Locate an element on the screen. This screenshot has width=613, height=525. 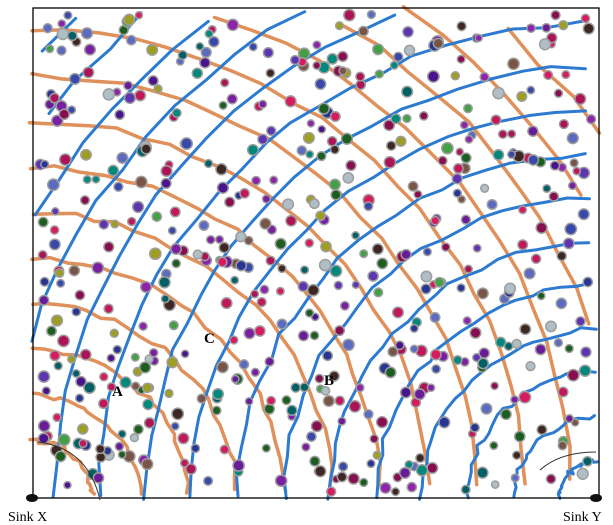
orange-contour-line is located at coordinates (554, 80).